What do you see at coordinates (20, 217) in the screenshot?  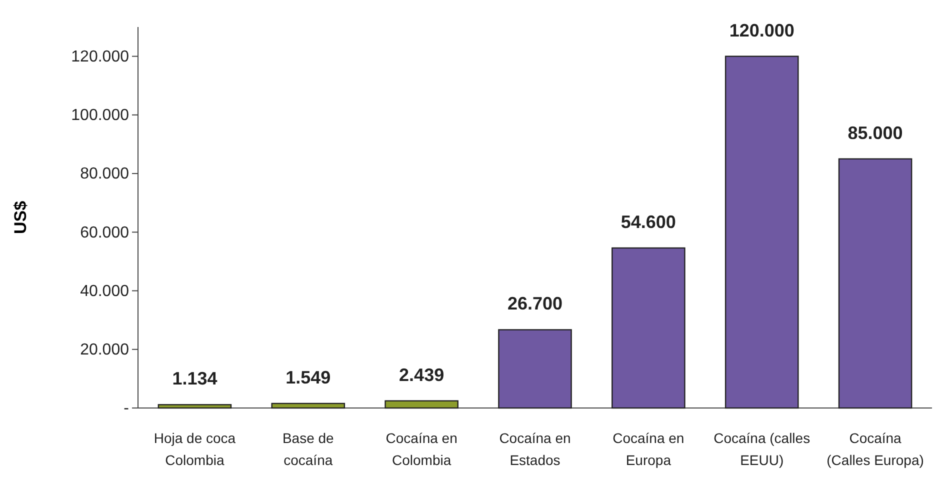 I see `y-axis-title: US$` at bounding box center [20, 217].